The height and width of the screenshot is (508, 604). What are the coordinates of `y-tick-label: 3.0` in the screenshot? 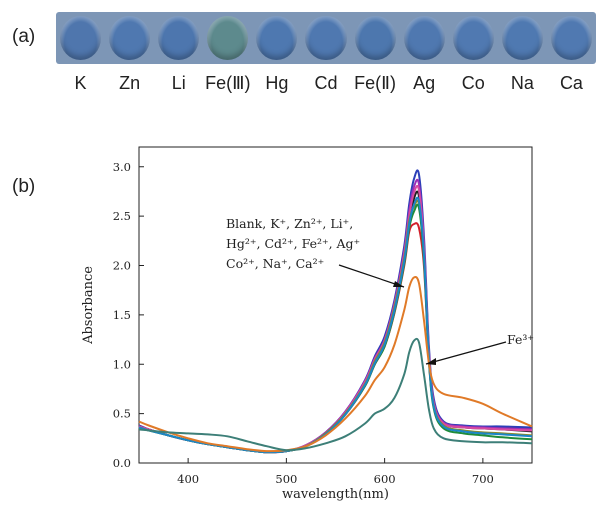 It's located at (122, 167).